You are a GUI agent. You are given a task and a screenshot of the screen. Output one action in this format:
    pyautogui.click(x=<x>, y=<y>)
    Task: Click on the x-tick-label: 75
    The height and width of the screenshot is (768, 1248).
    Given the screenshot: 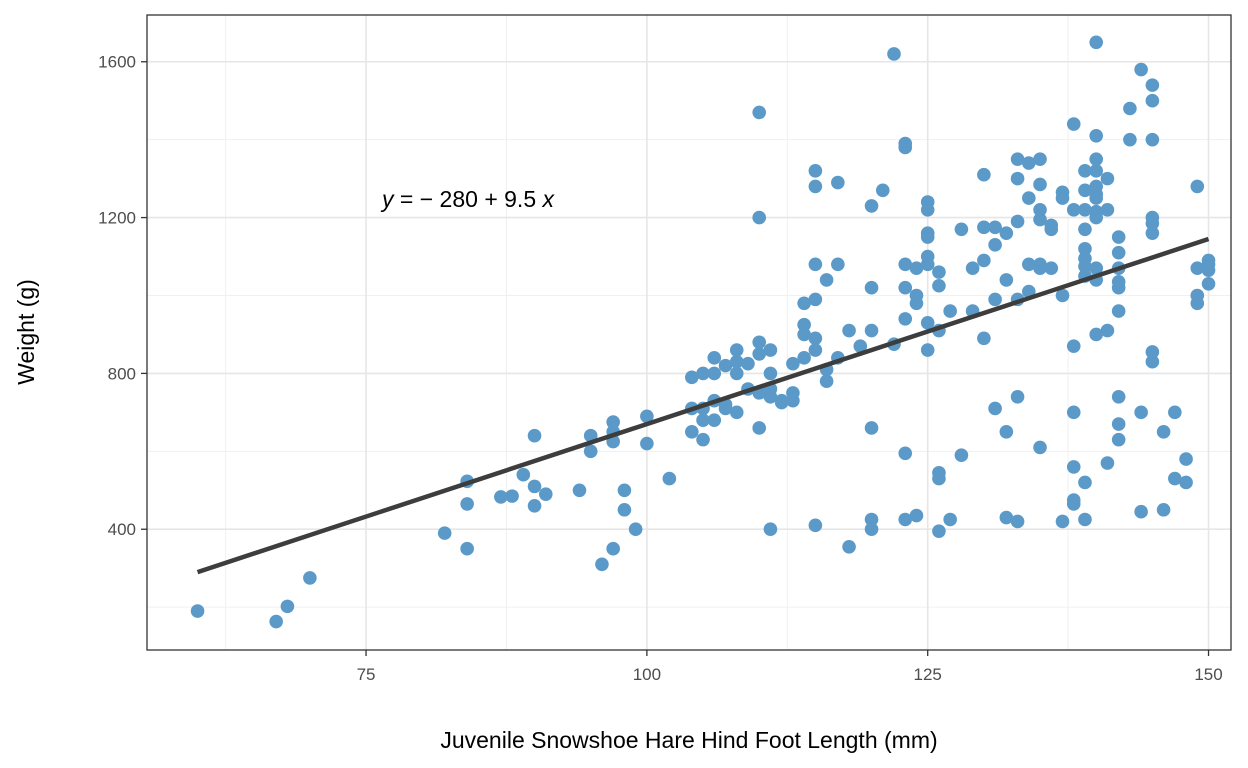 What is the action you would take?
    pyautogui.click(x=366, y=674)
    